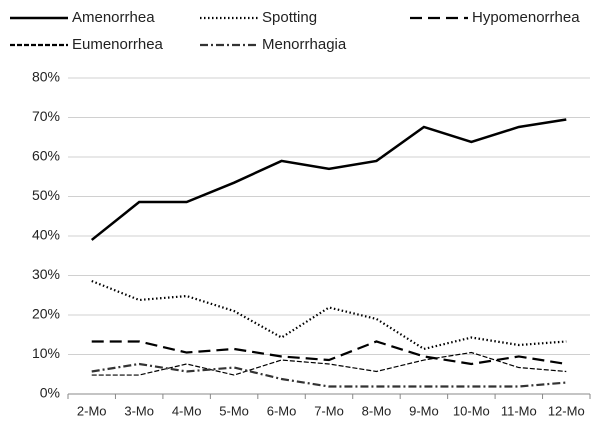 This screenshot has width=610, height=423. Describe the element at coordinates (46, 274) in the screenshot. I see `y-tick-label: 30%` at that location.